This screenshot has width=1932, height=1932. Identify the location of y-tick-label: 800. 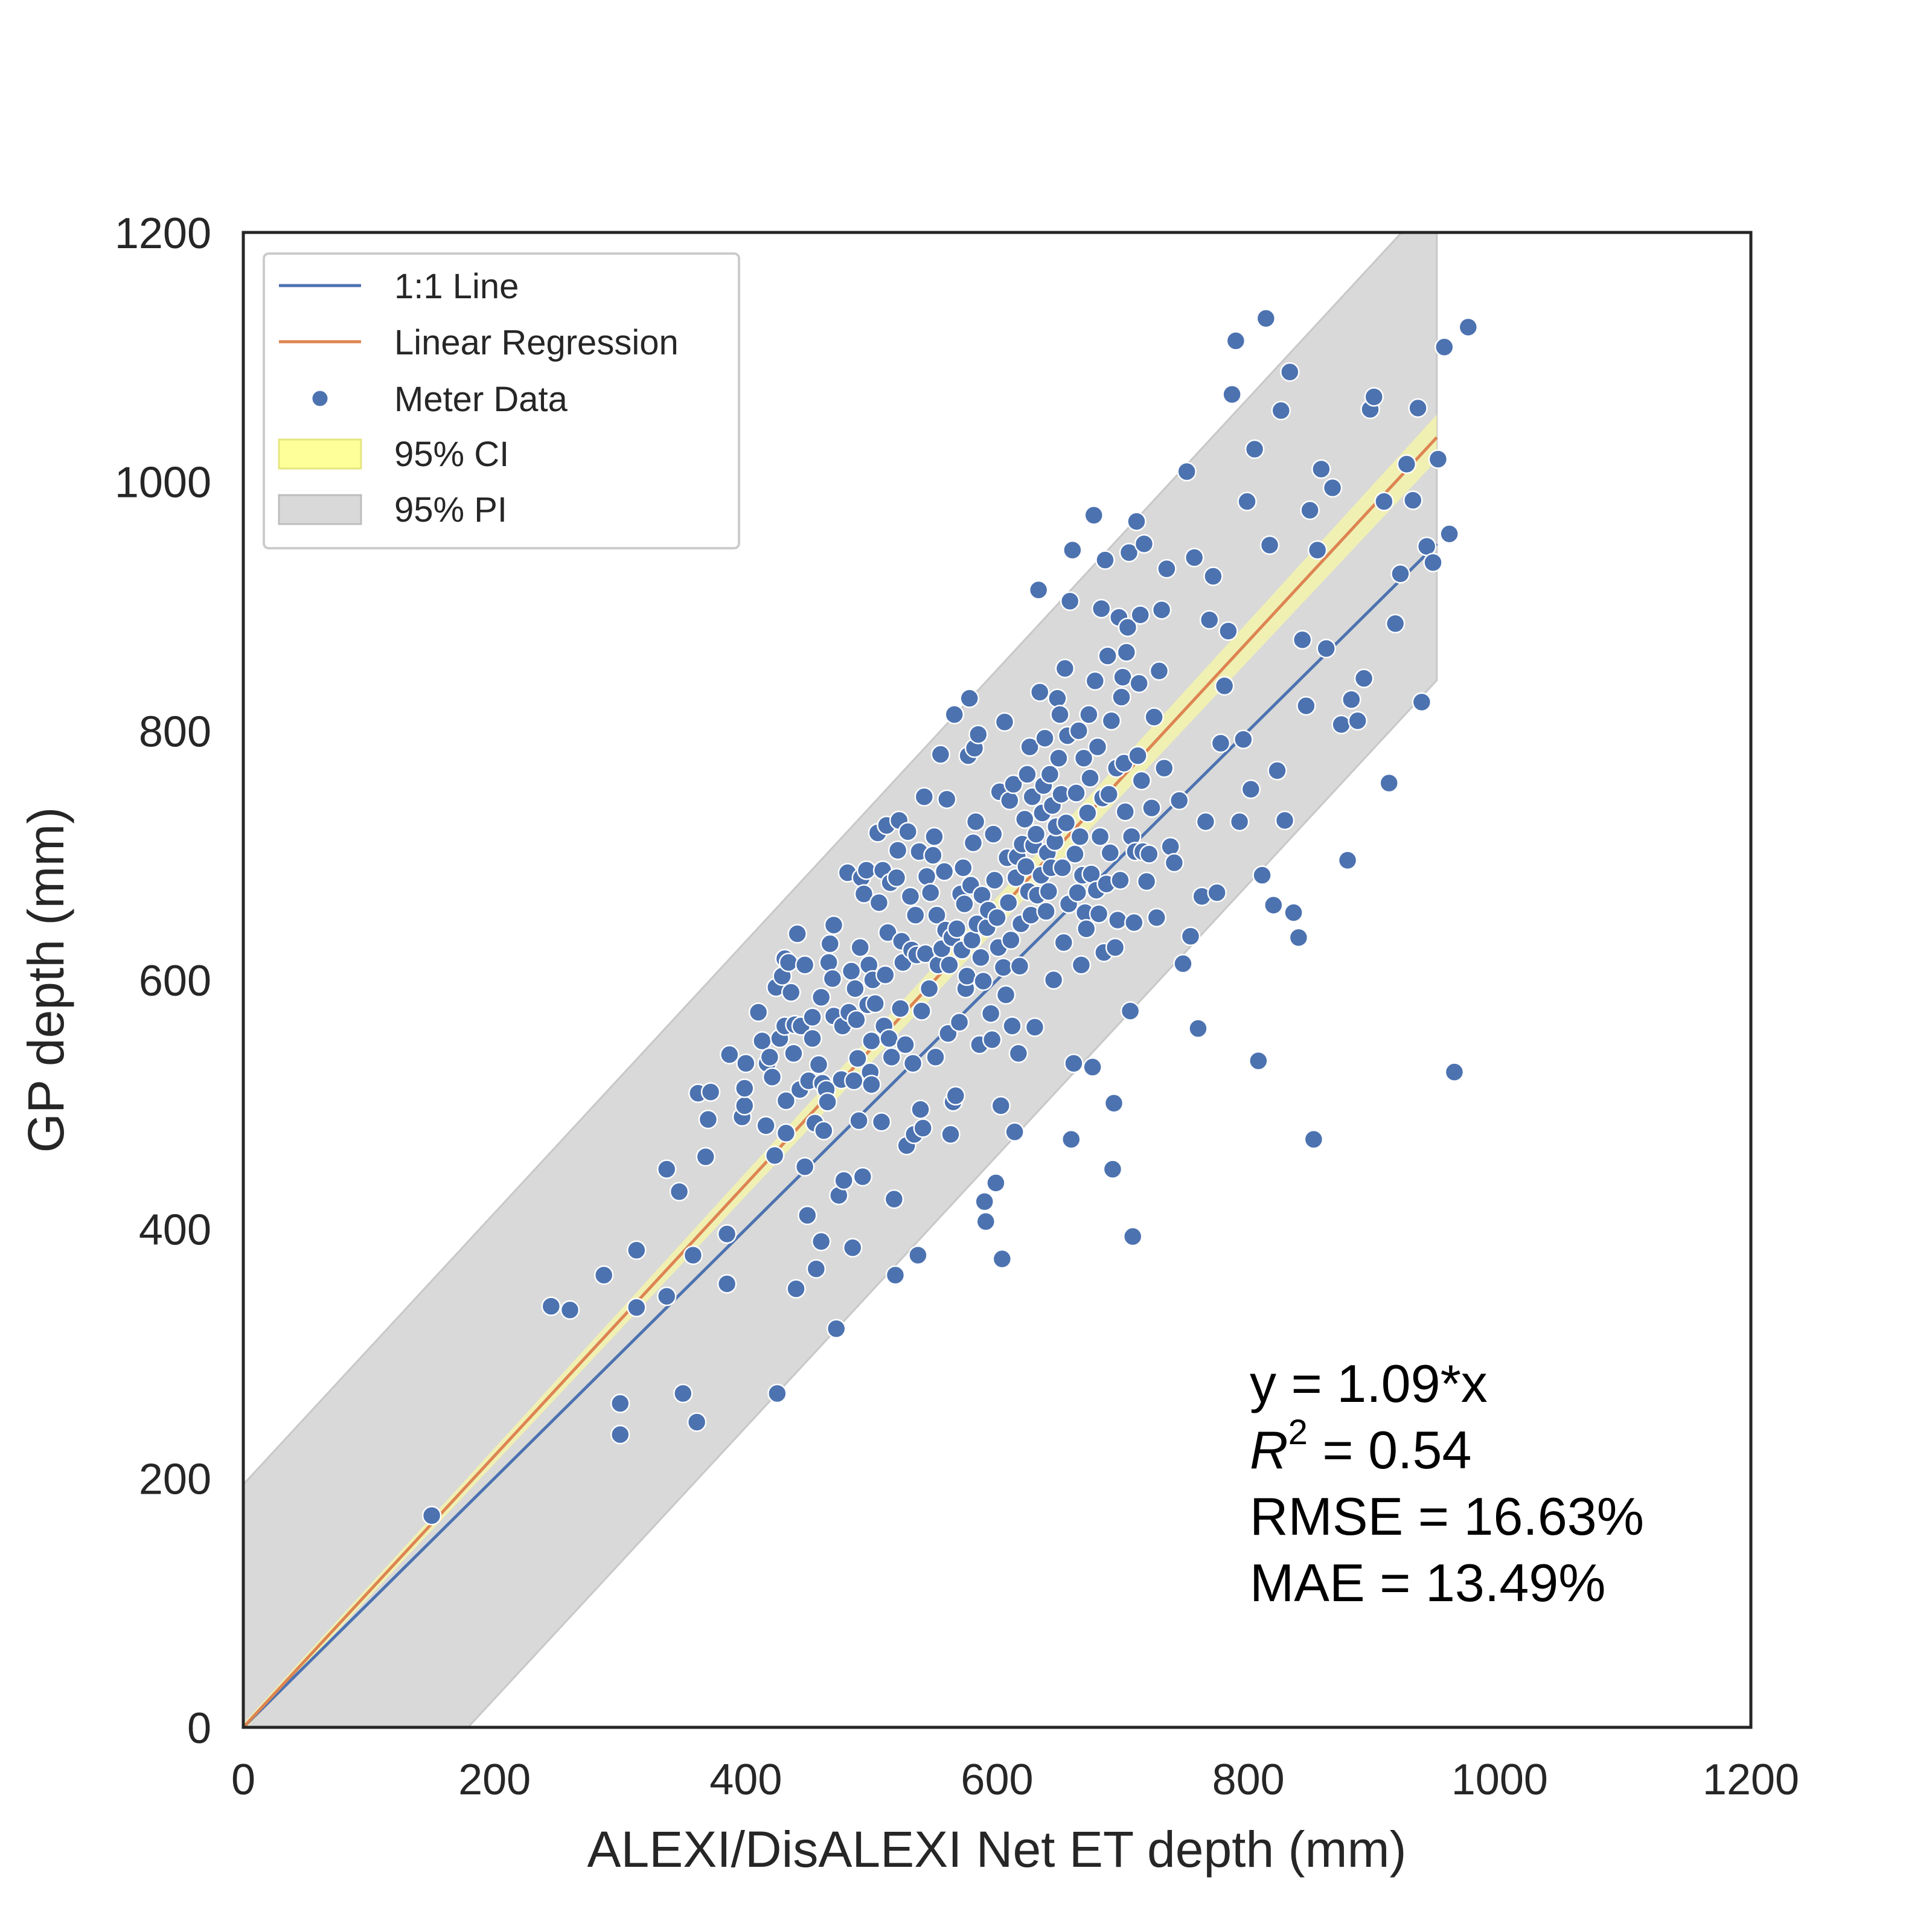
(175, 732).